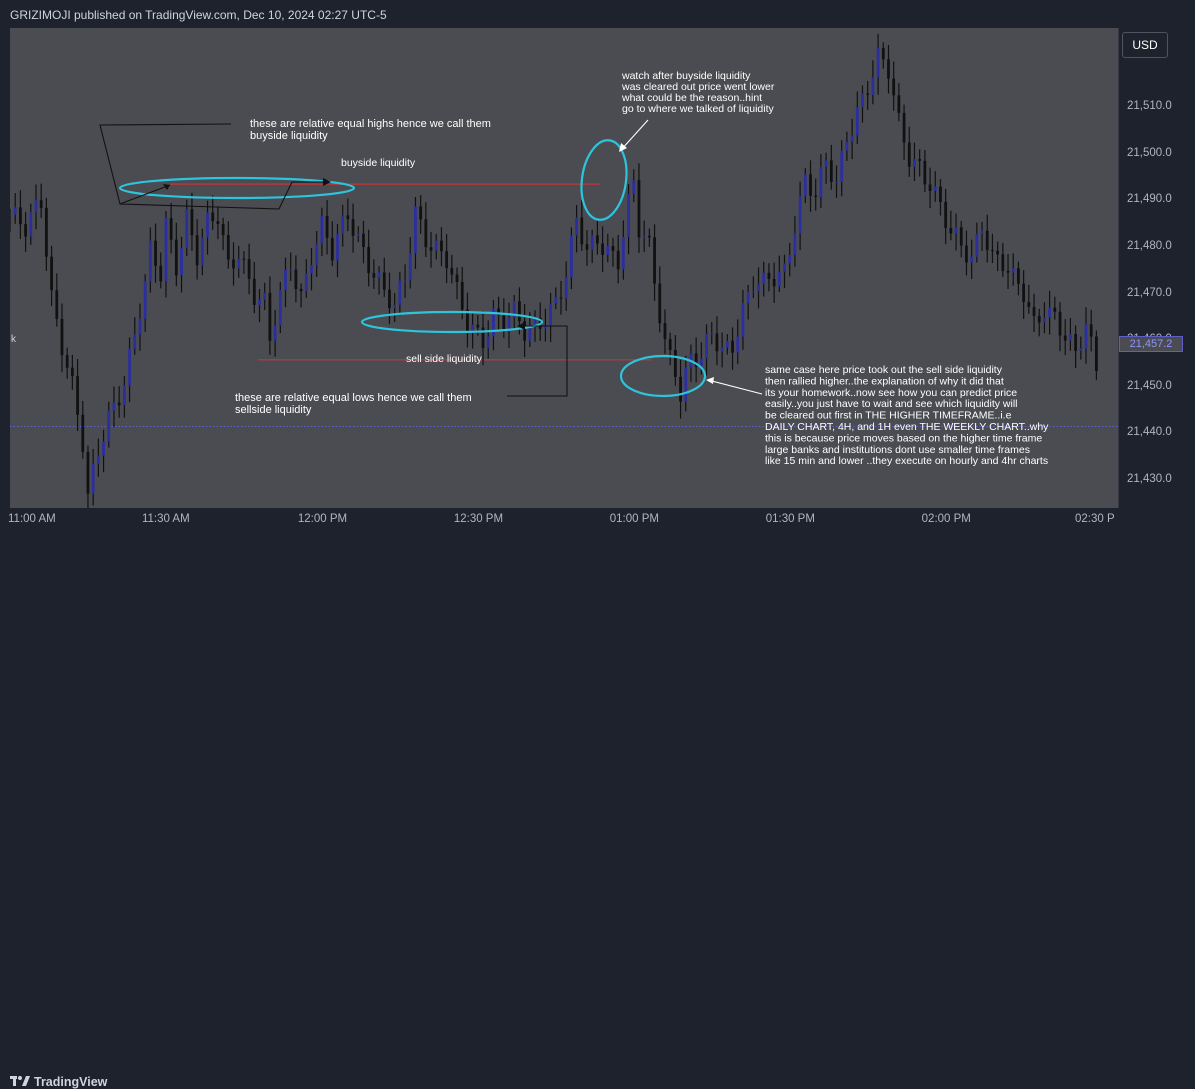 The width and height of the screenshot is (1195, 1089). Describe the element at coordinates (165, 519) in the screenshot. I see `time-tick-label: 11:30 AM` at that location.